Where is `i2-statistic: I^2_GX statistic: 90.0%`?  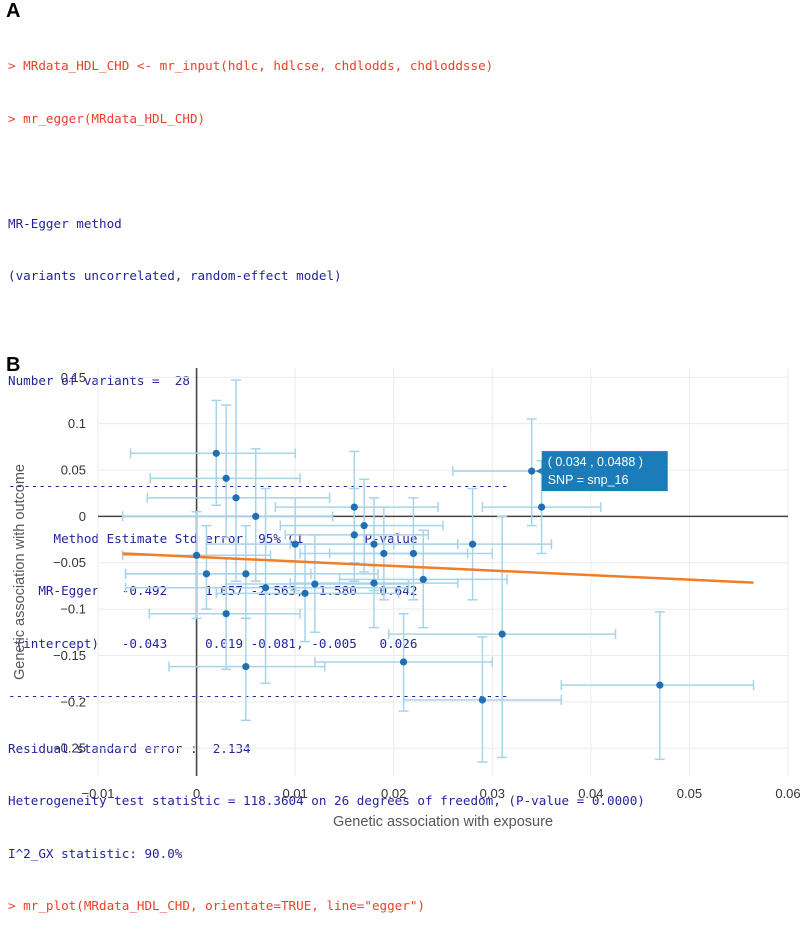
i2-statistic: I^2_GX statistic: 90.0% is located at coordinates (95, 853).